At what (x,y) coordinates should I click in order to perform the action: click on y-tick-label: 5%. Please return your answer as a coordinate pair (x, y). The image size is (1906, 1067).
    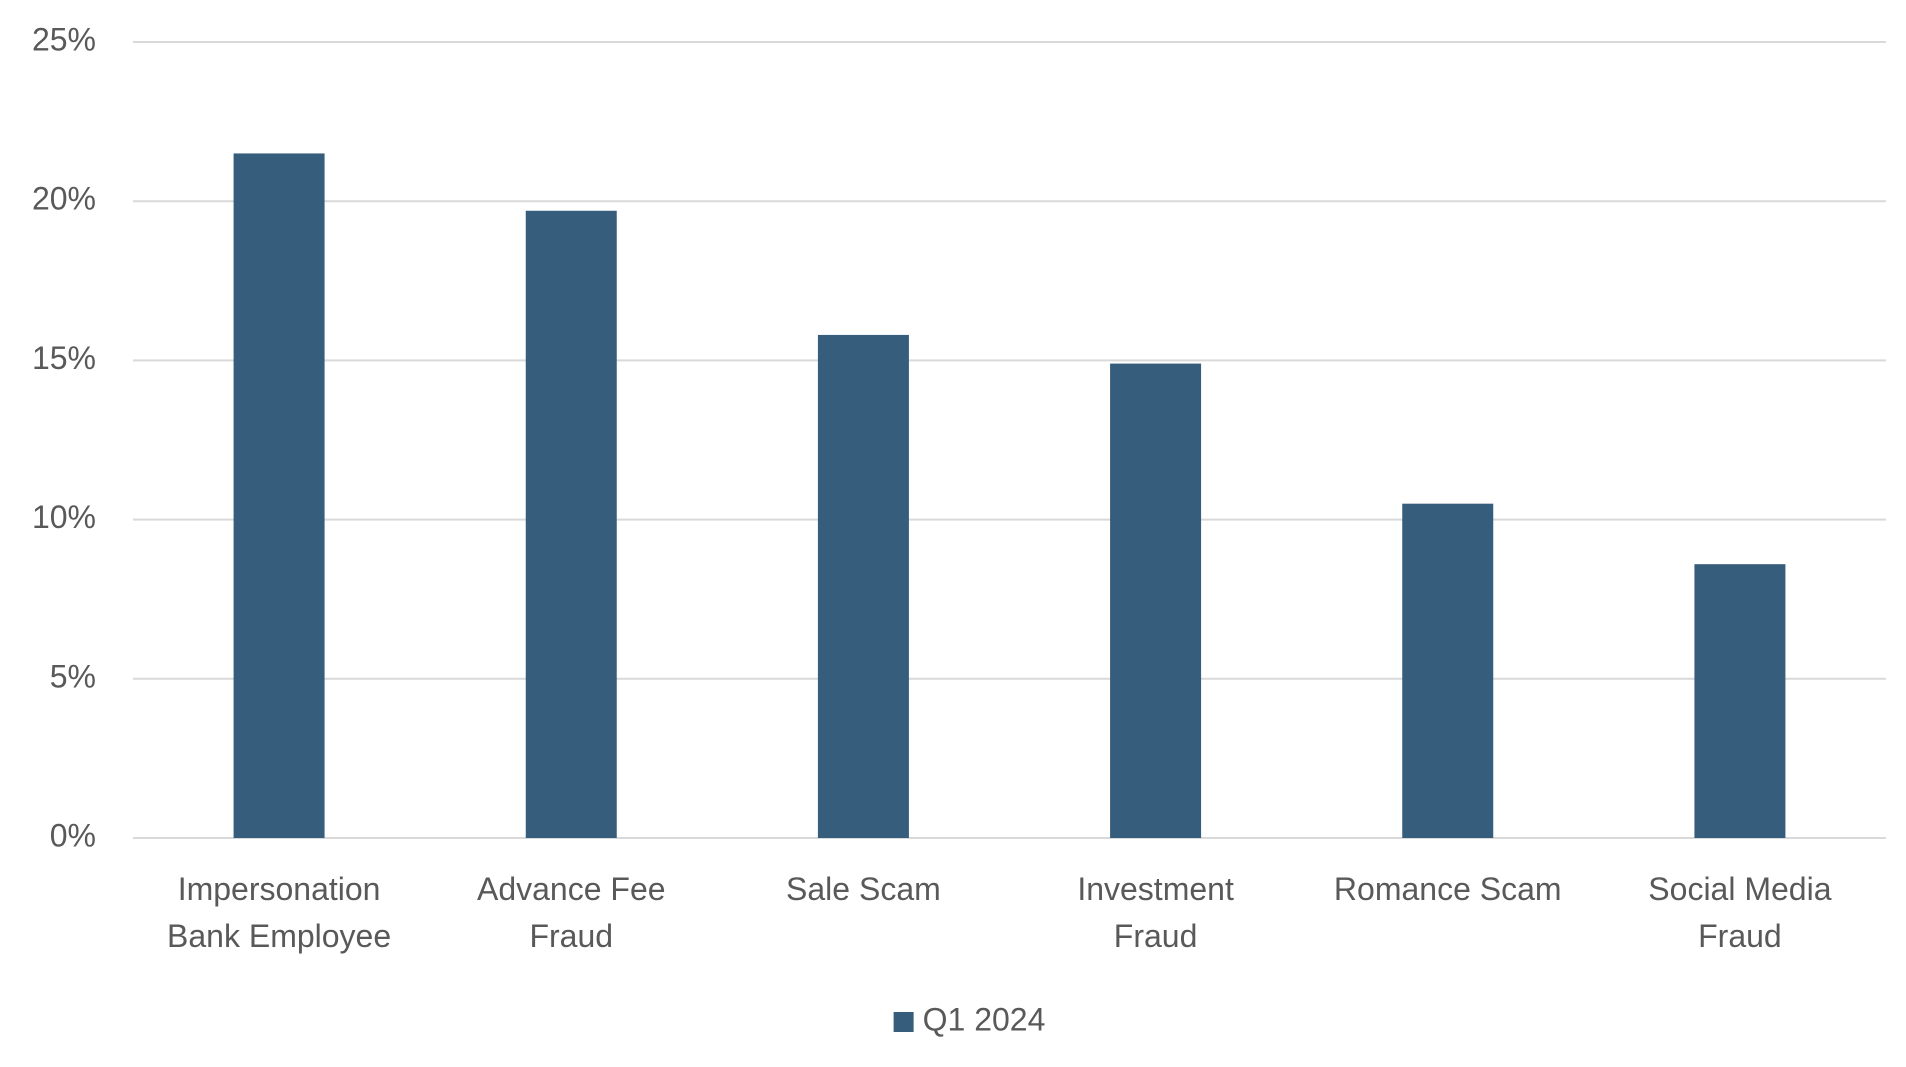
    Looking at the image, I should click on (73, 676).